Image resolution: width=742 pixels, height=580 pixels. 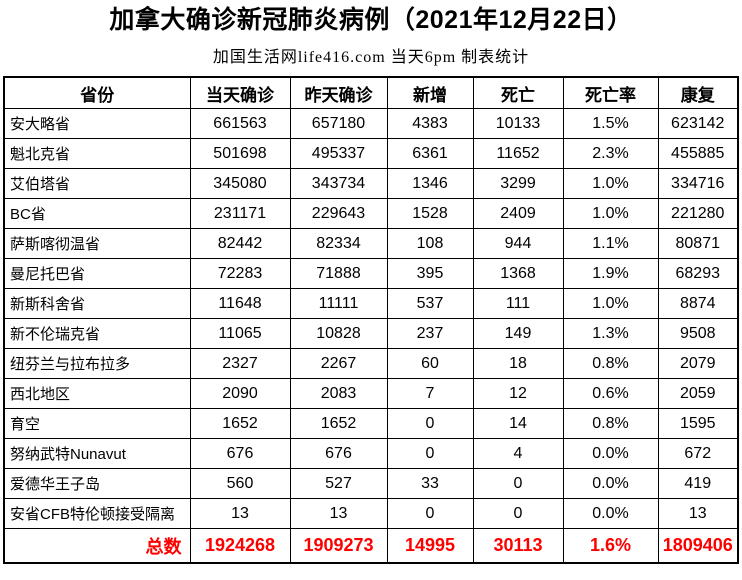 What do you see at coordinates (97, 546) in the screenshot?
I see `total-label: 总数` at bounding box center [97, 546].